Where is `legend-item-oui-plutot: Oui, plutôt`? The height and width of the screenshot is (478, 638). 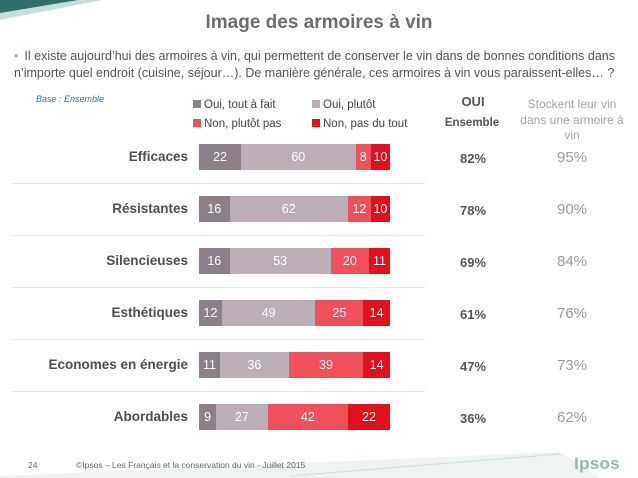
legend-item-oui-plutot: Oui, plutôt is located at coordinates (343, 105).